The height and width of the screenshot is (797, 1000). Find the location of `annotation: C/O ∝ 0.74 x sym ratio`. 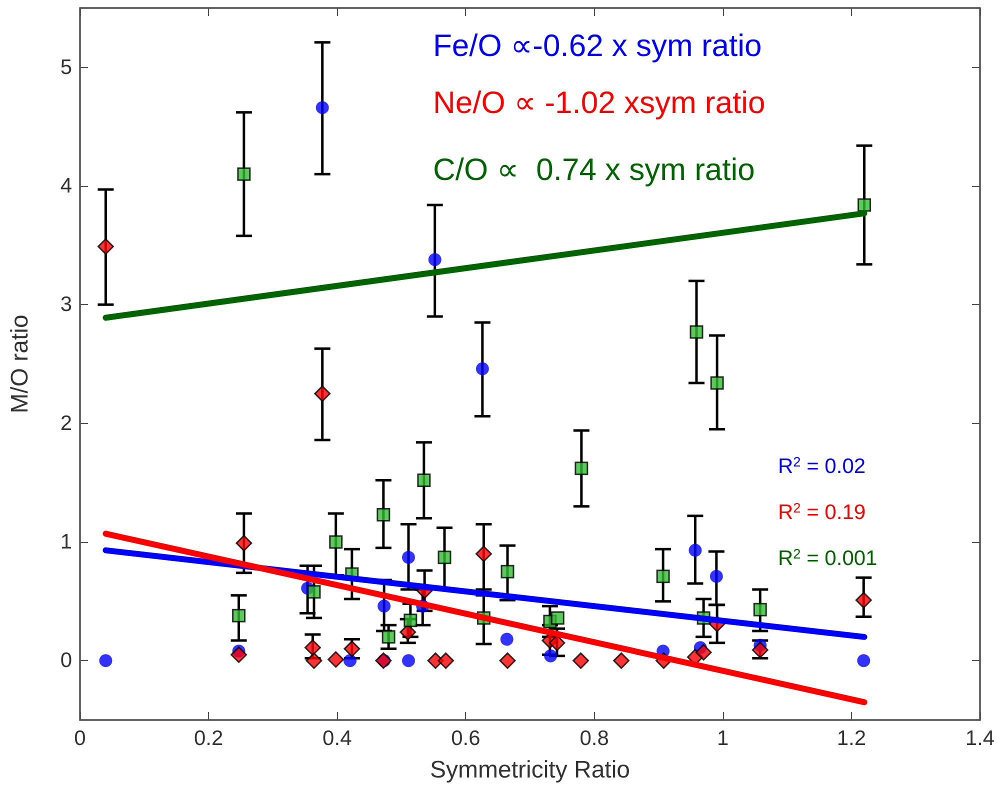

annotation: C/O ∝ 0.74 x sym ratio is located at coordinates (594, 169).